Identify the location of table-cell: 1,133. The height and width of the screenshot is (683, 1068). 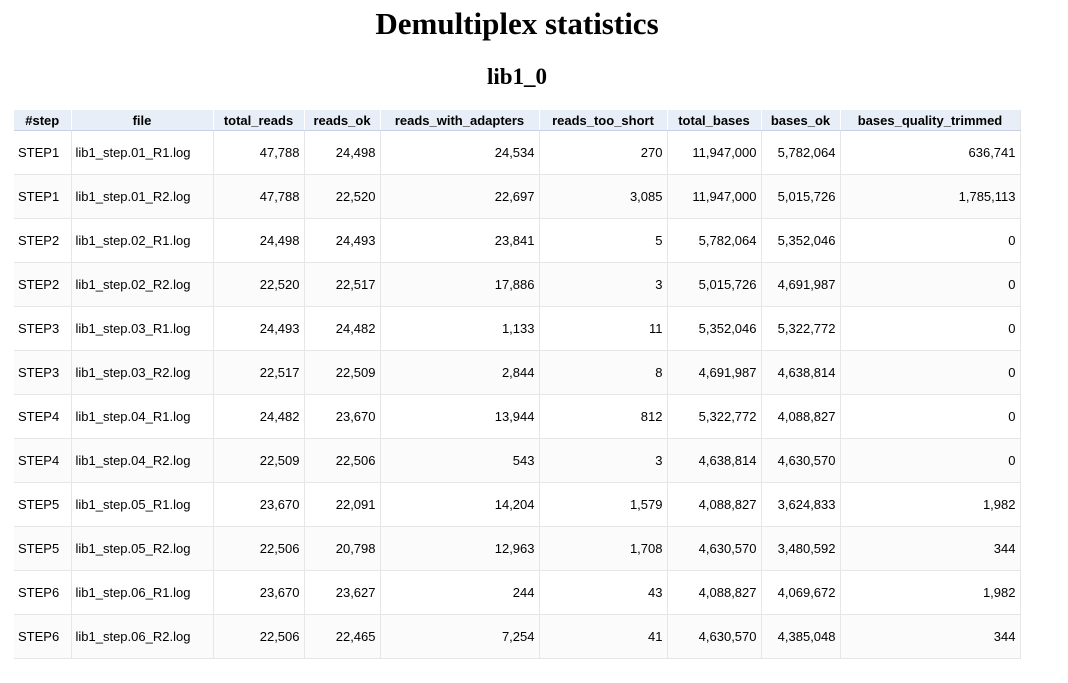
(460, 328).